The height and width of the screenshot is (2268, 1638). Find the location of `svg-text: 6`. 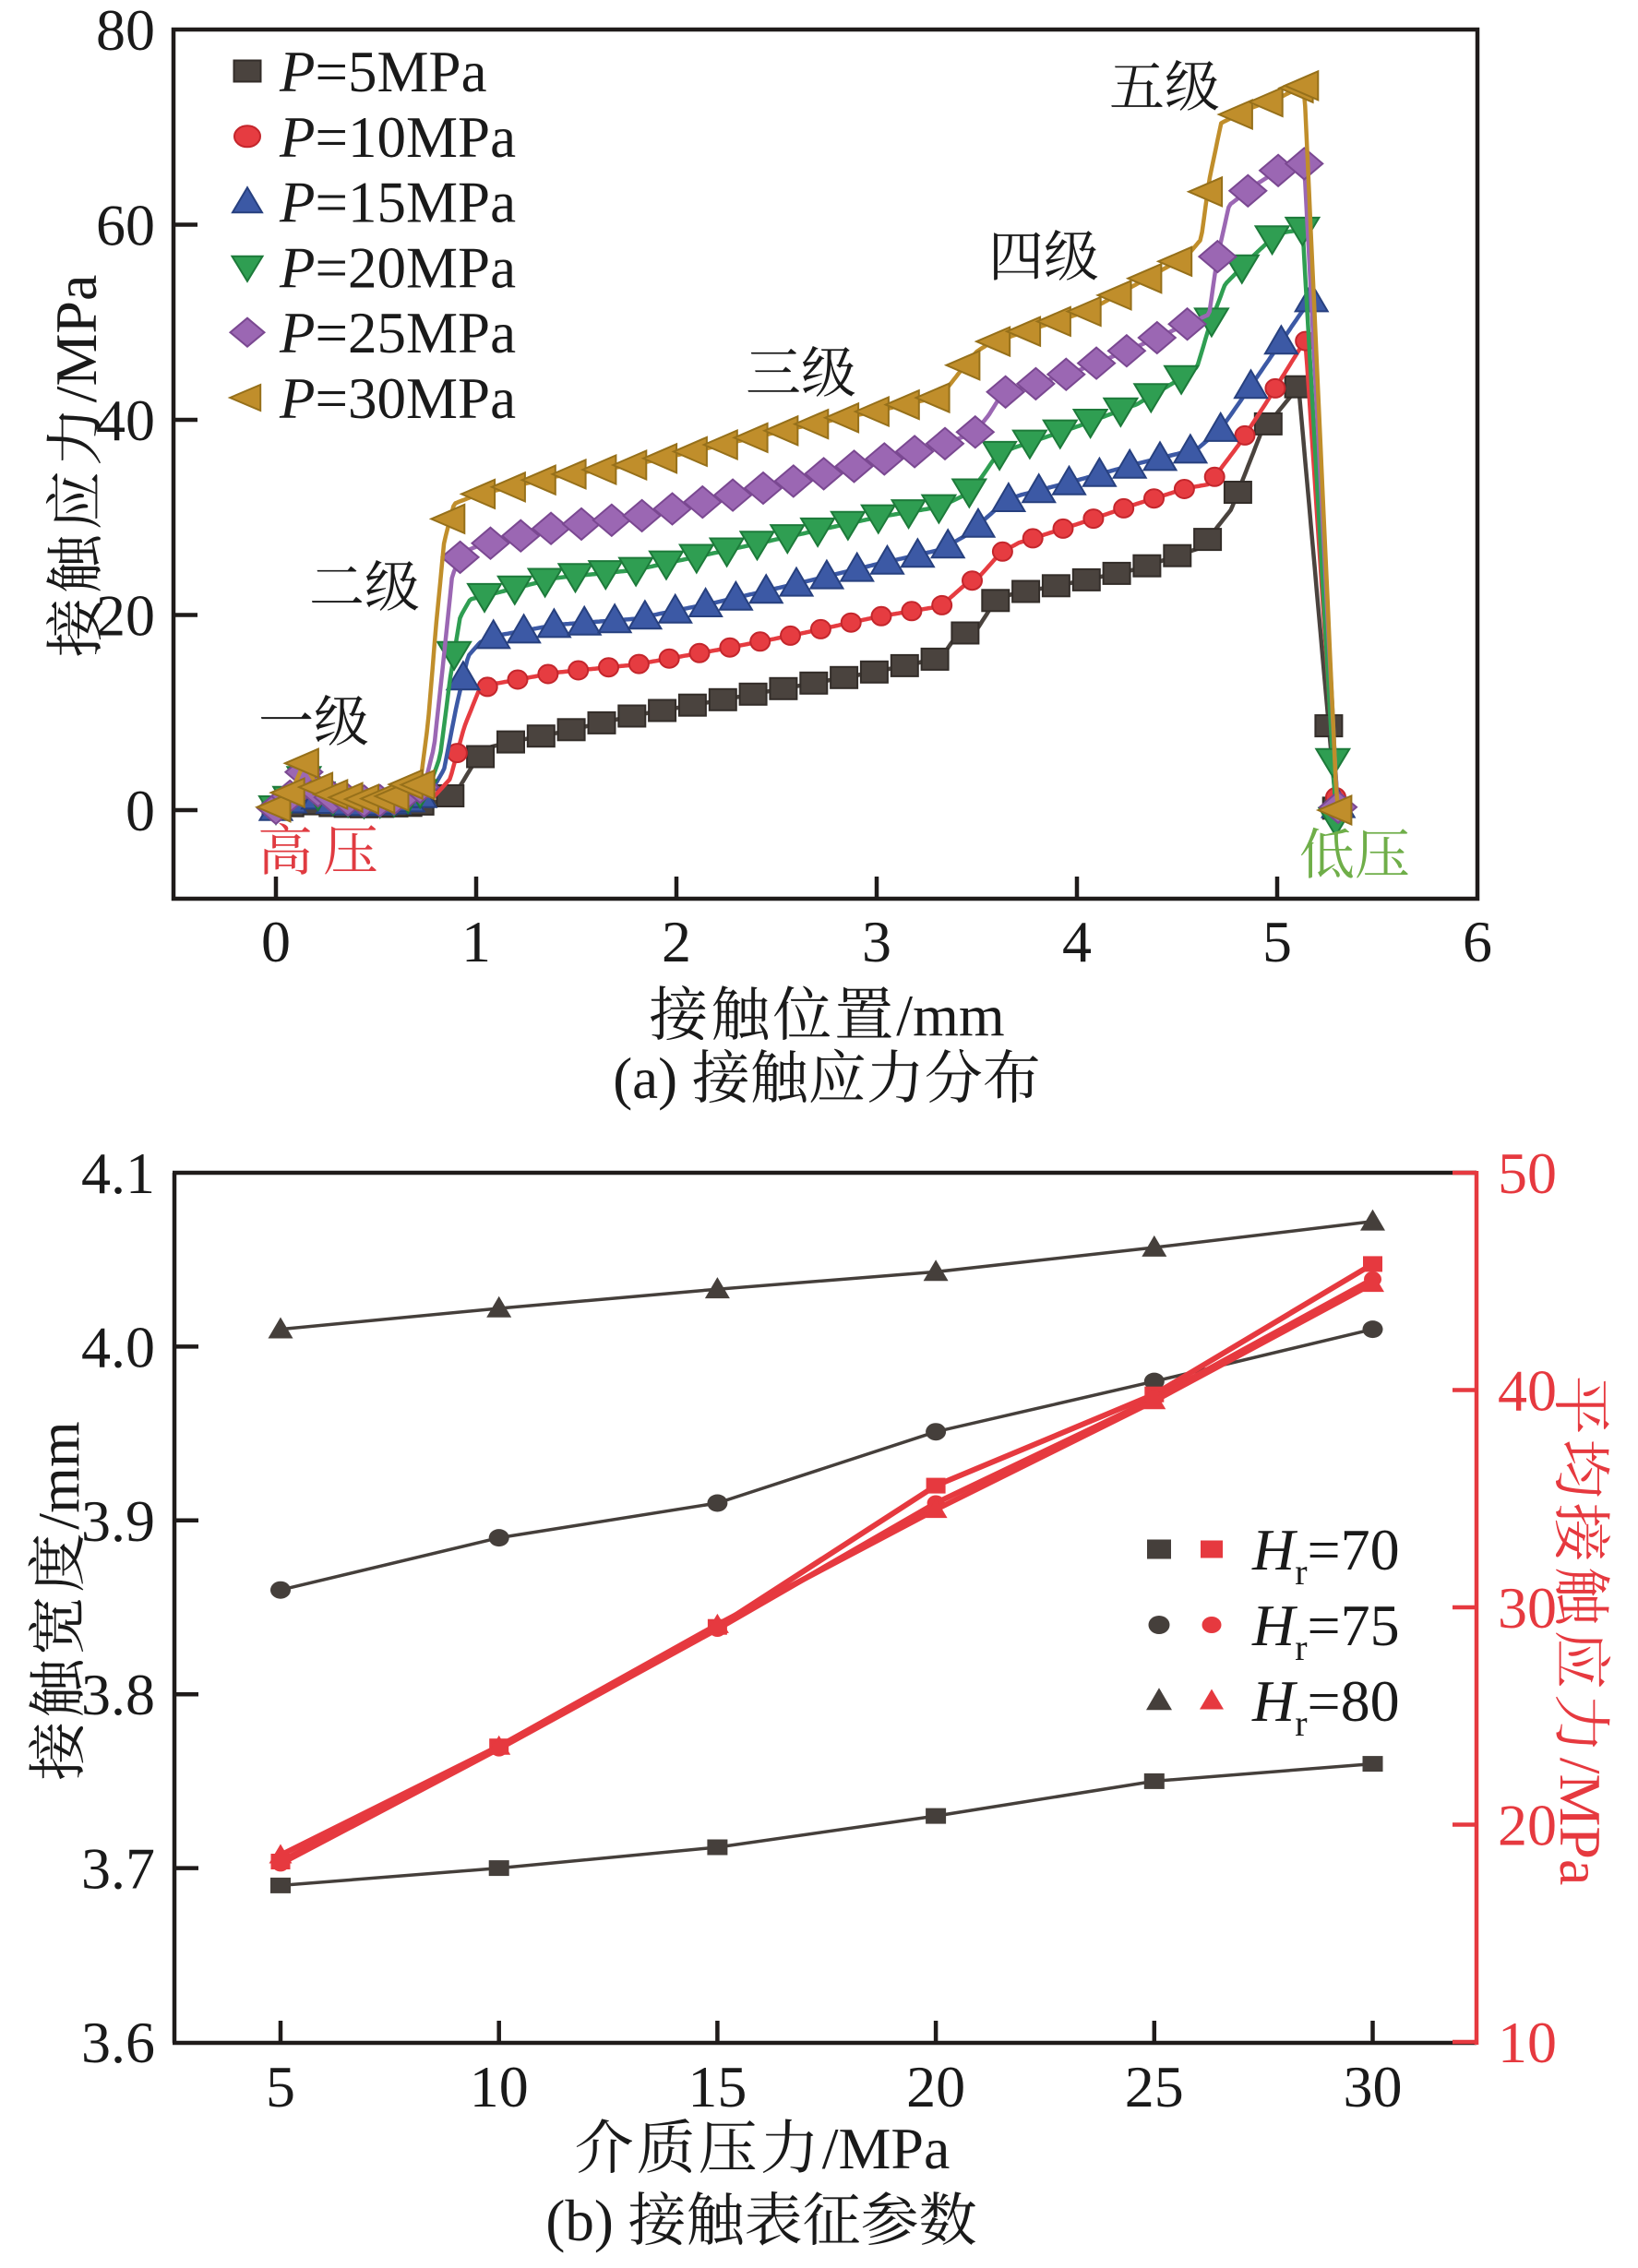

svg-text: 6 is located at coordinates (1477, 941).